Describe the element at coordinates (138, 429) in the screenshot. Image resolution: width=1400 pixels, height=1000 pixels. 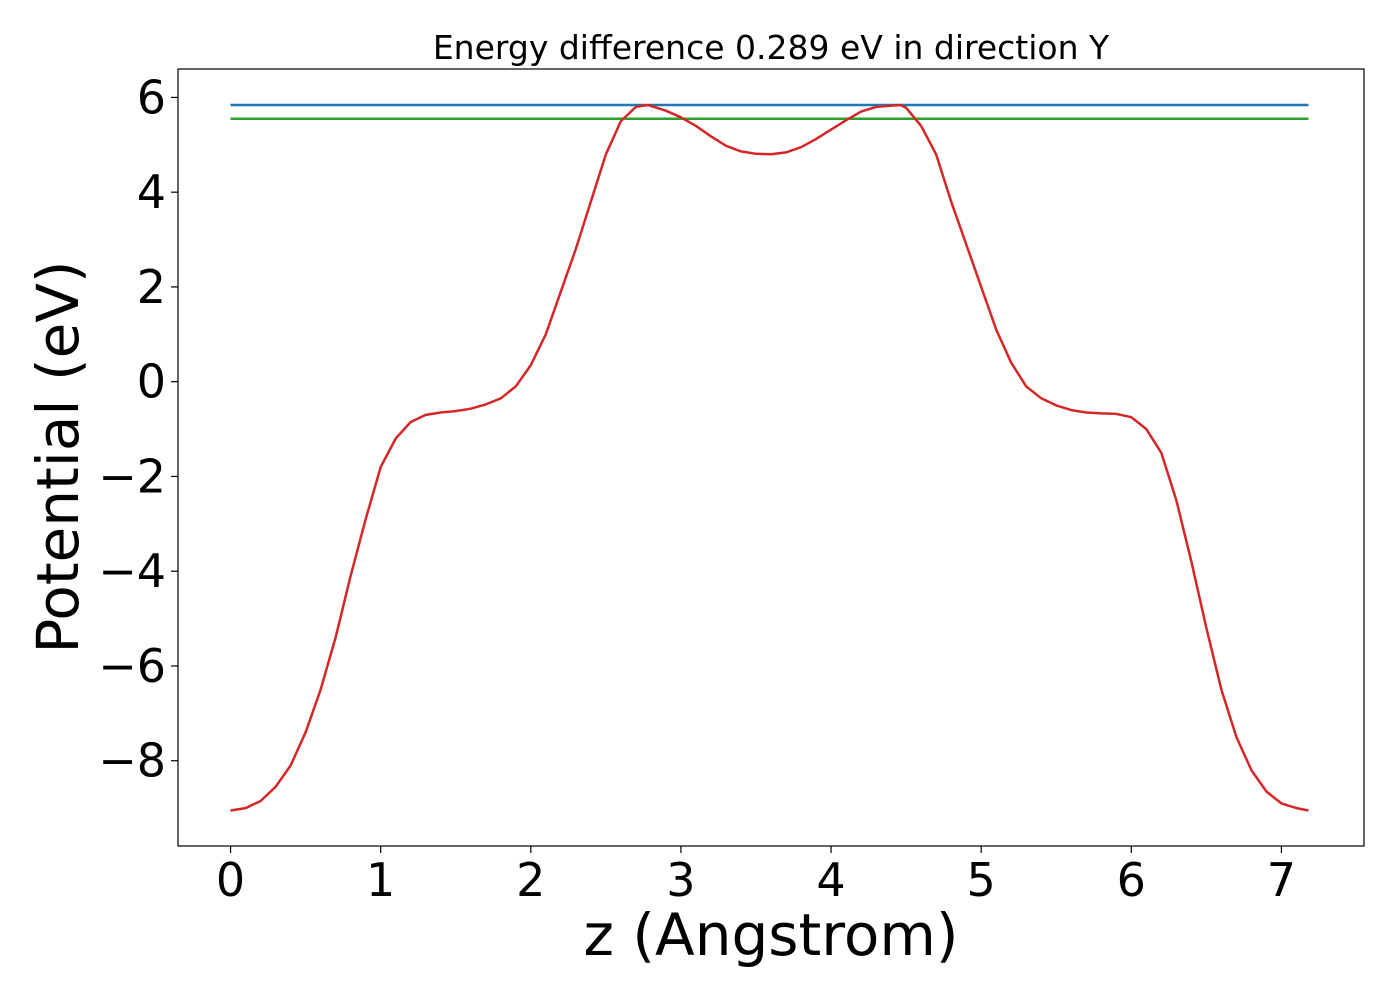
I see `y-ticks: −8 −6 −4 −2 0 2 4 6` at that location.